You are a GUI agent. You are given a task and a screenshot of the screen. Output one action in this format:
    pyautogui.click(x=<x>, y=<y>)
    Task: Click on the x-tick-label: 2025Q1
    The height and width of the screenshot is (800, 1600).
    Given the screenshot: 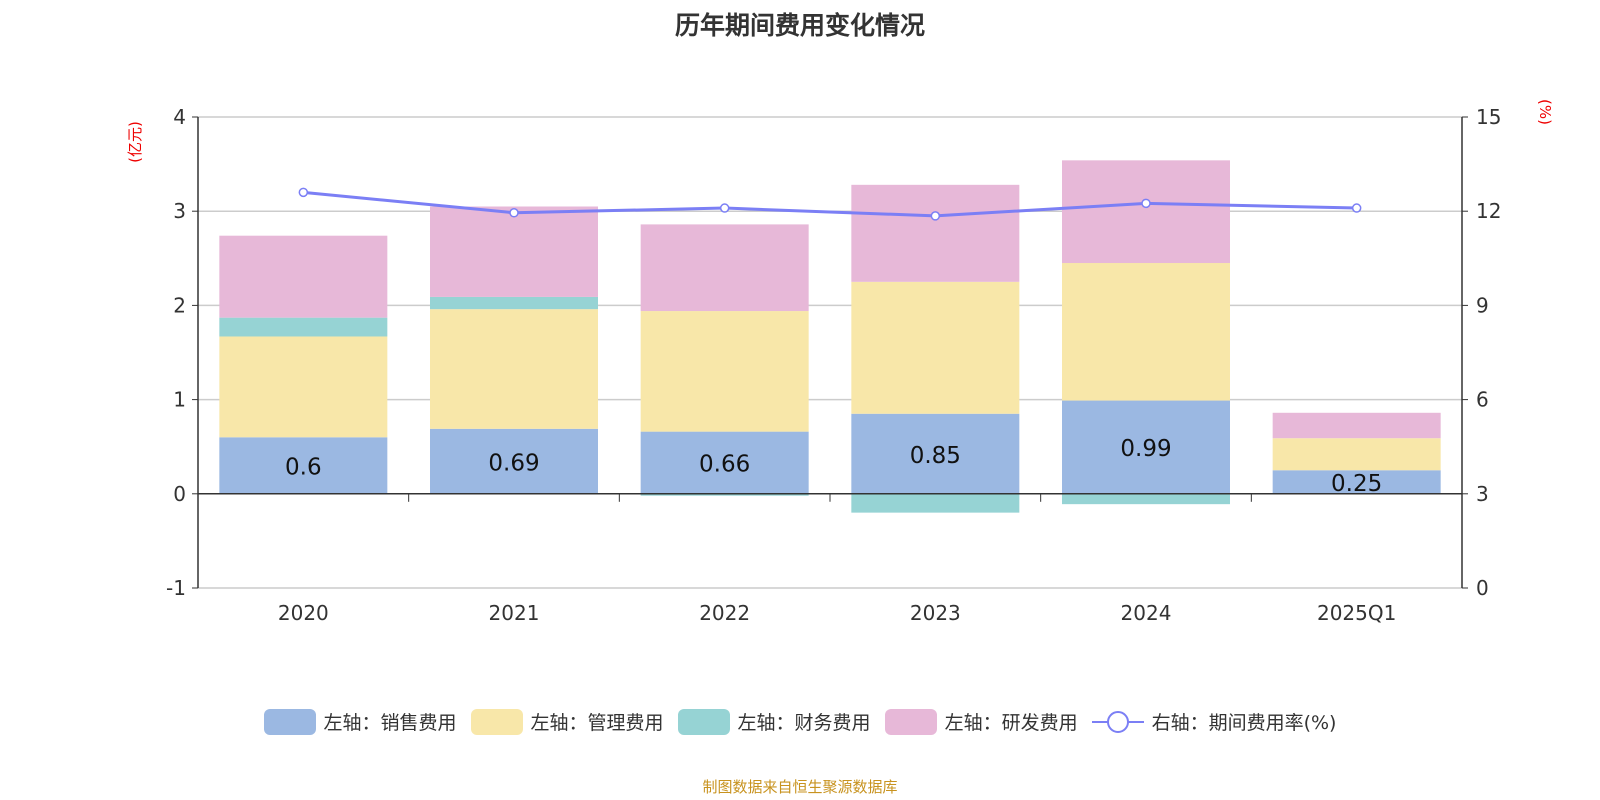 What is the action you would take?
    pyautogui.click(x=1356, y=613)
    